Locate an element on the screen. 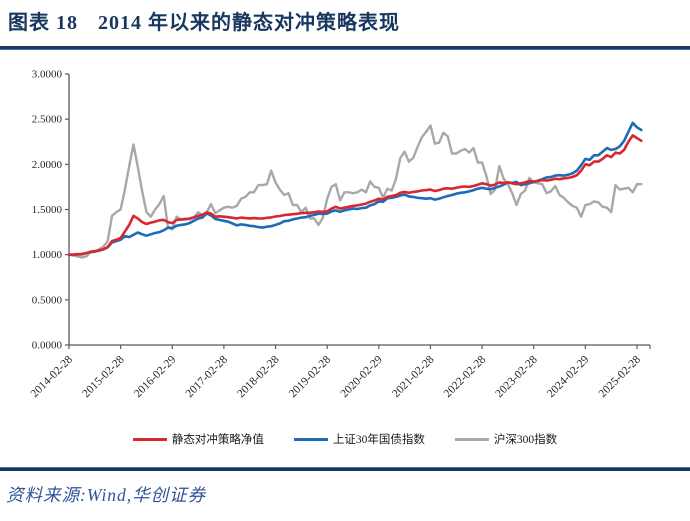  legend-item-2: 沪深300指数 is located at coordinates (506, 439).